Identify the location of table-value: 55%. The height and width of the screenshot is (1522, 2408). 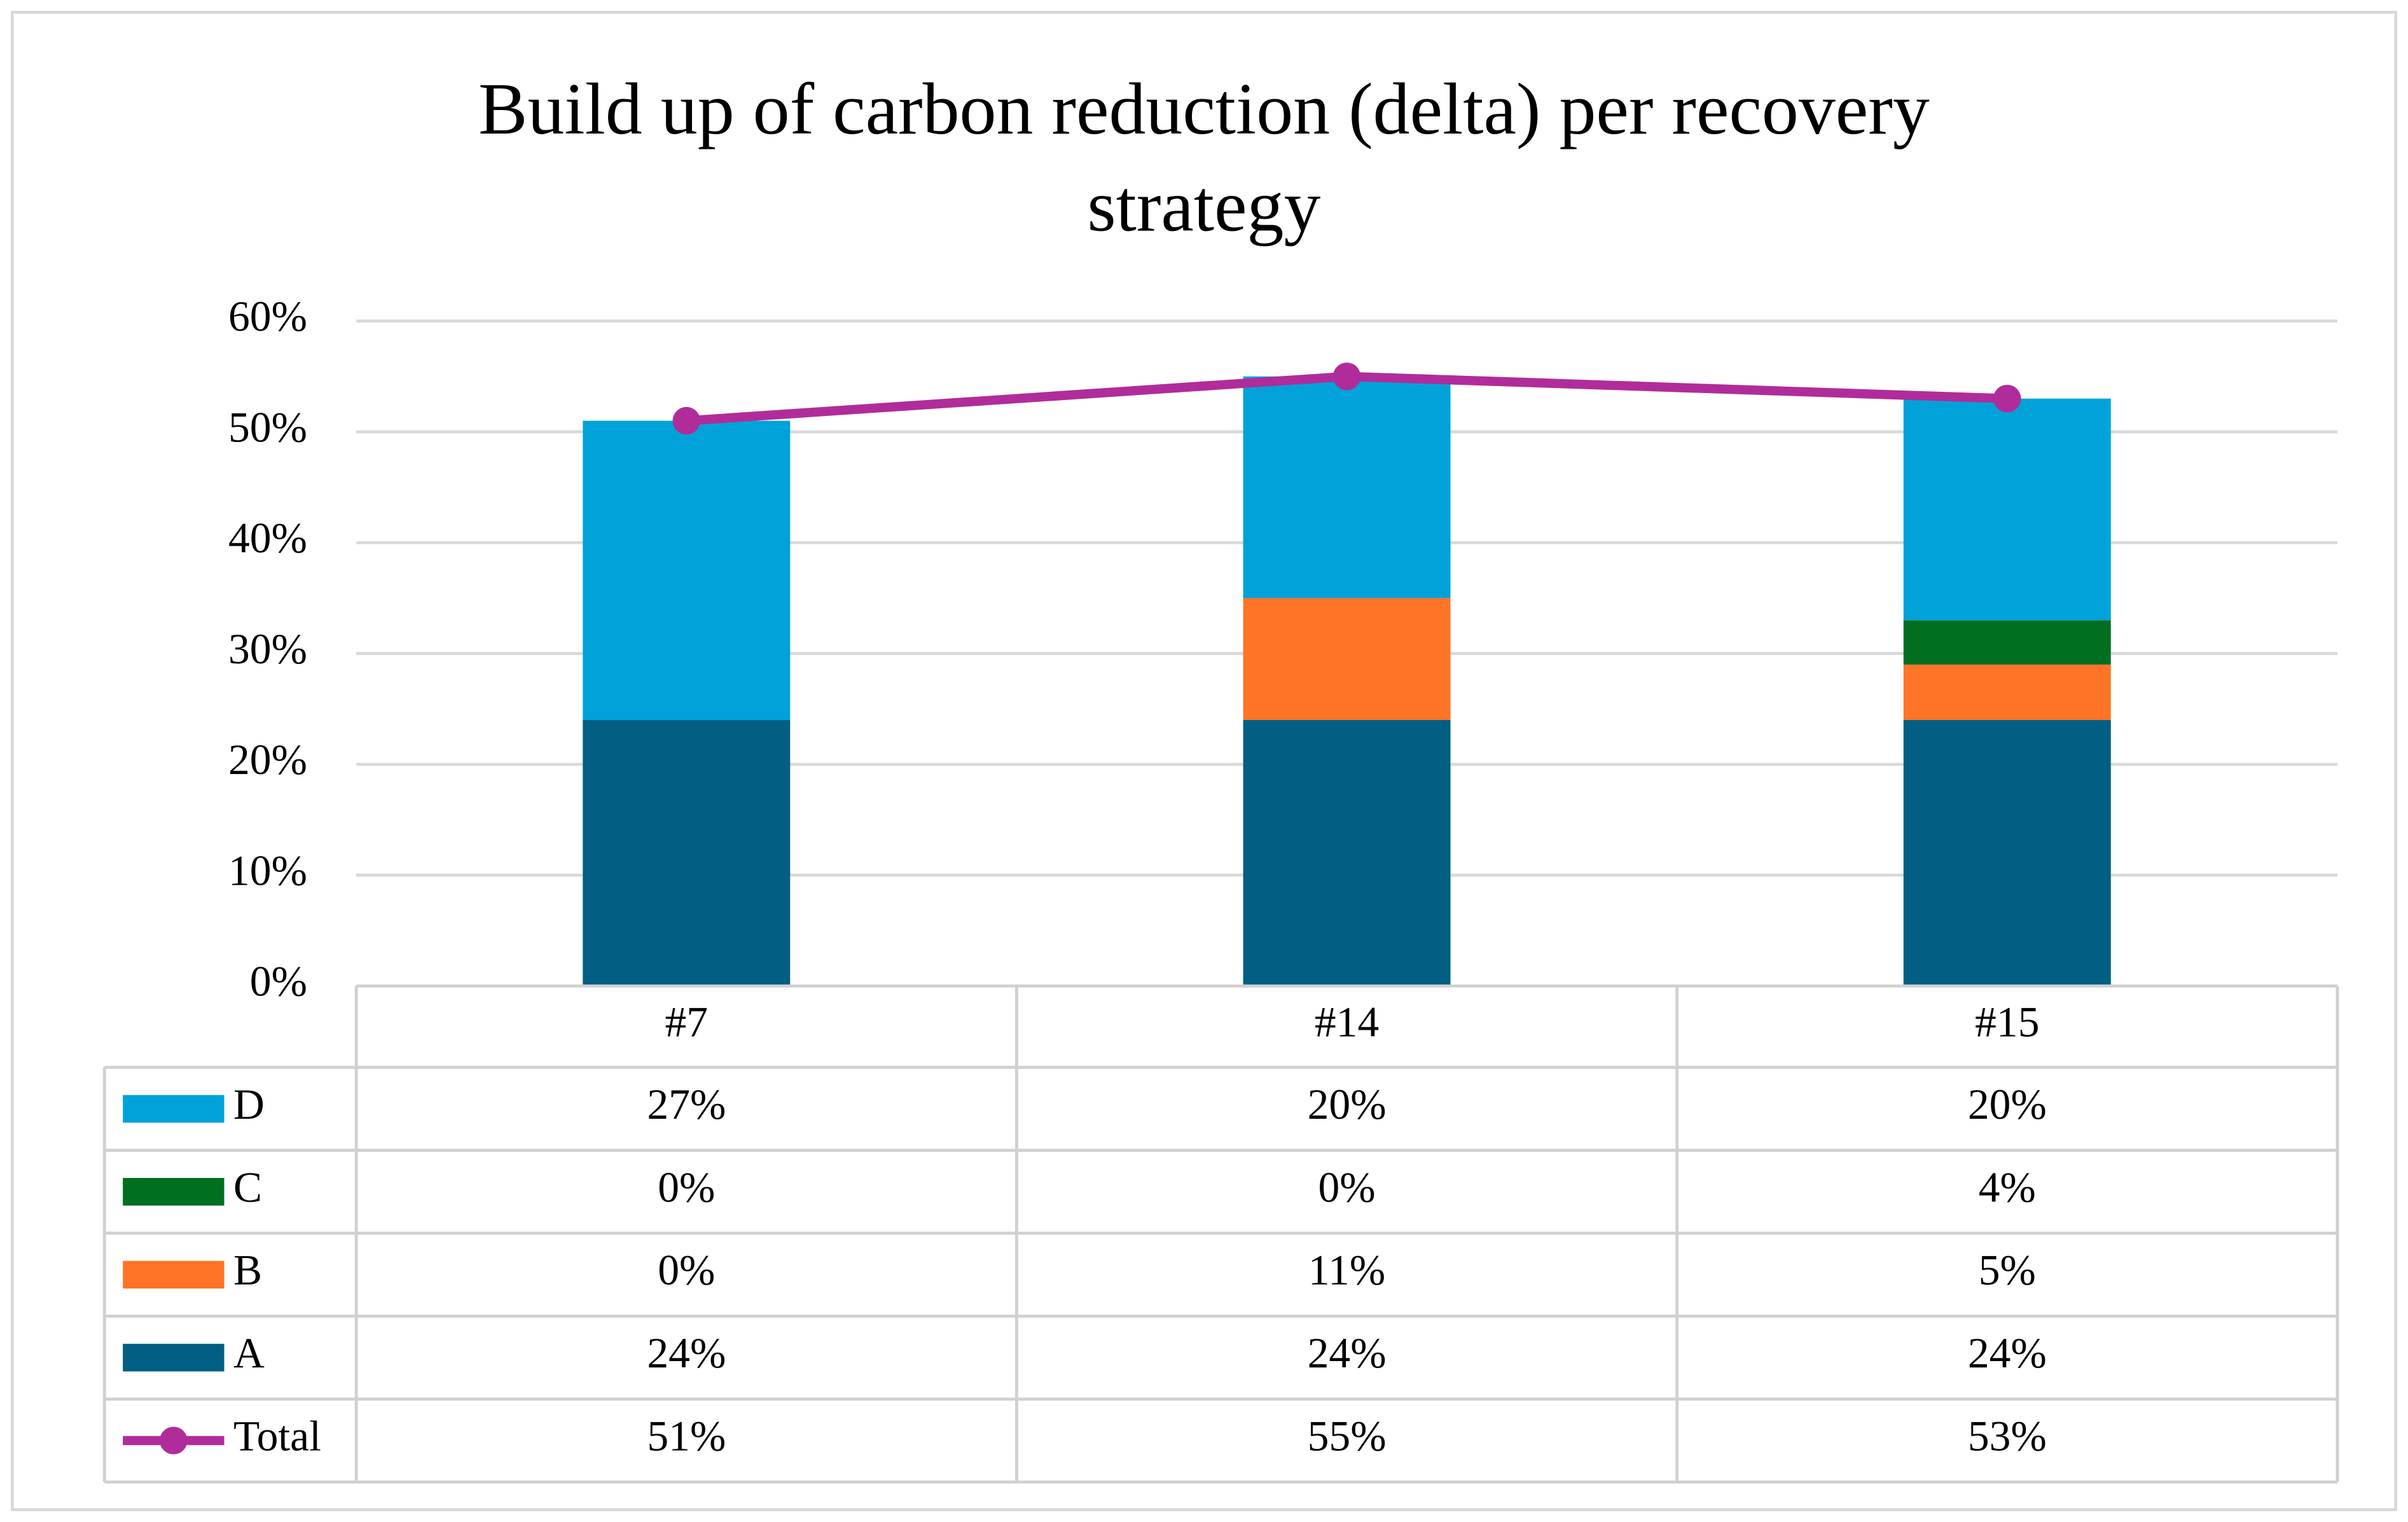
(1347, 1436).